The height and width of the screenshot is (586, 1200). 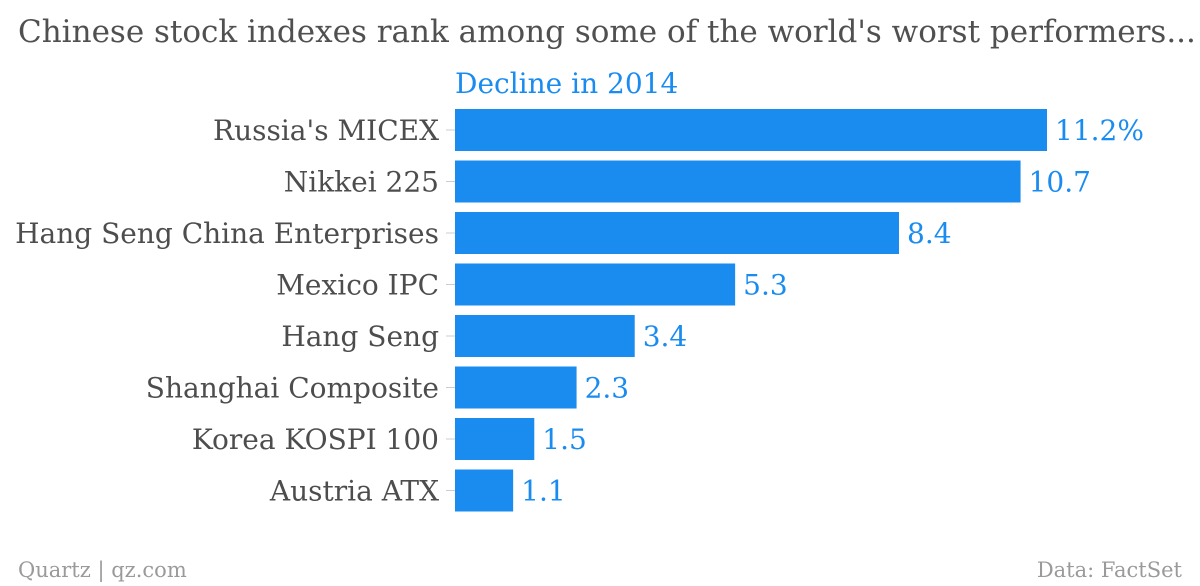 I want to click on category-label: Korea KOSPI 100, so click(x=315, y=439).